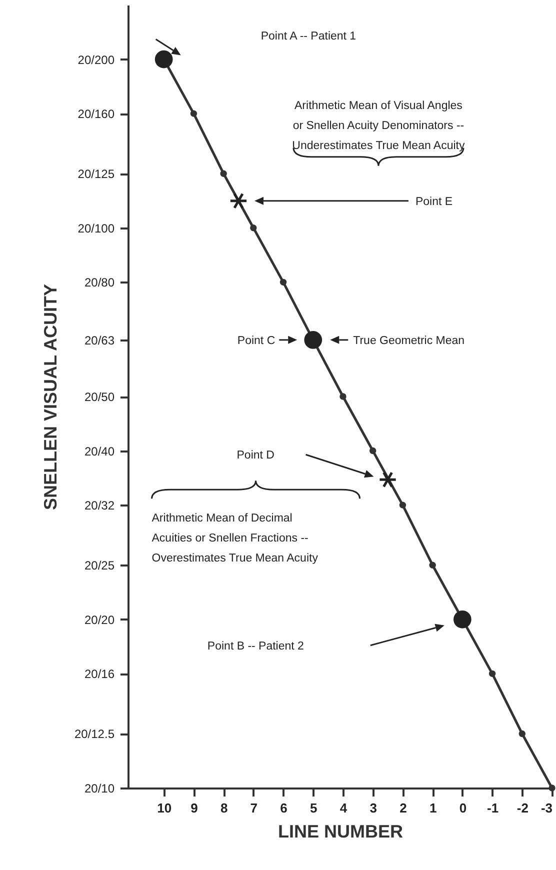 This screenshot has width=556, height=870. I want to click on x-tick-label: -3, so click(546, 808).